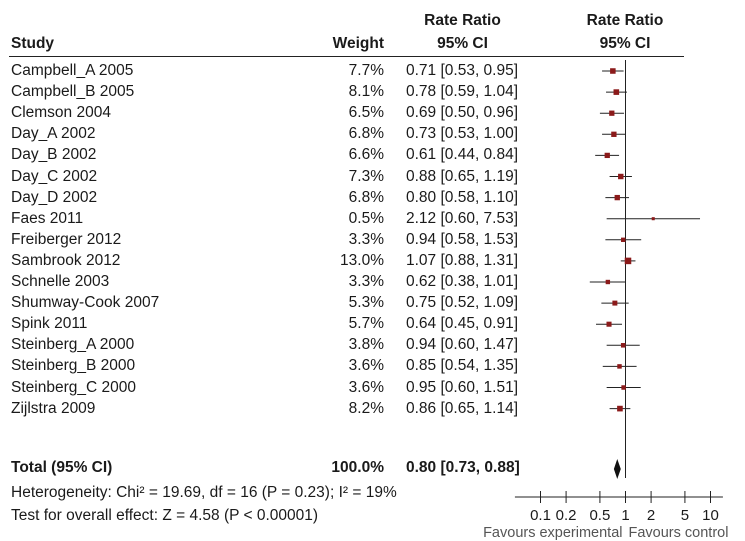  I want to click on study-name: Spink 2011, so click(49, 324).